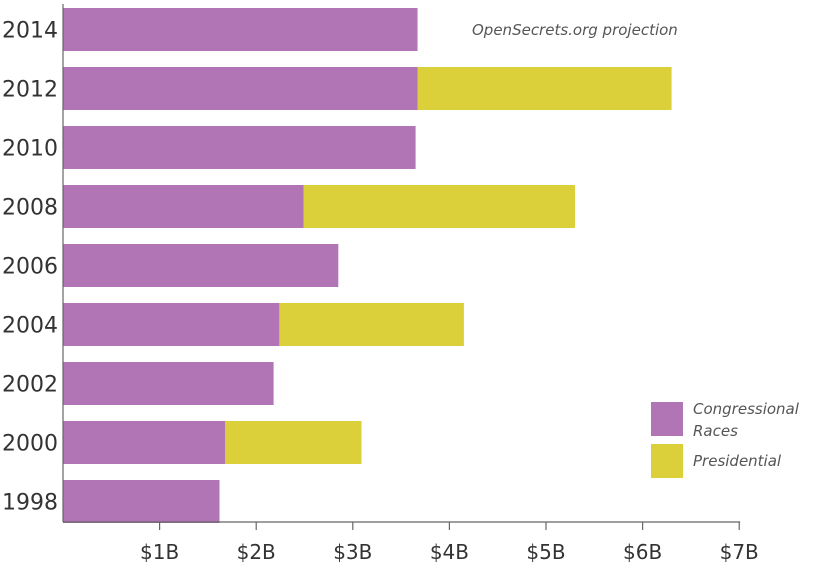 The image size is (836, 571). I want to click on bar-2000-presidential, so click(293, 442).